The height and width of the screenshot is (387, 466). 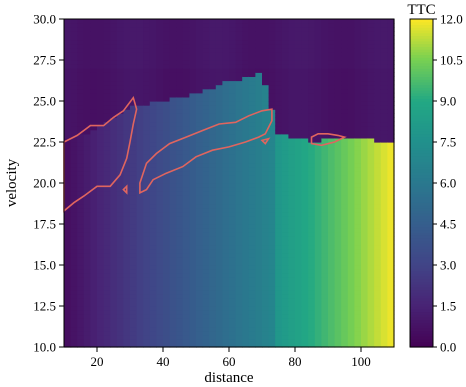 I want to click on colorbar-tick-label: 6.0, so click(x=448, y=183).